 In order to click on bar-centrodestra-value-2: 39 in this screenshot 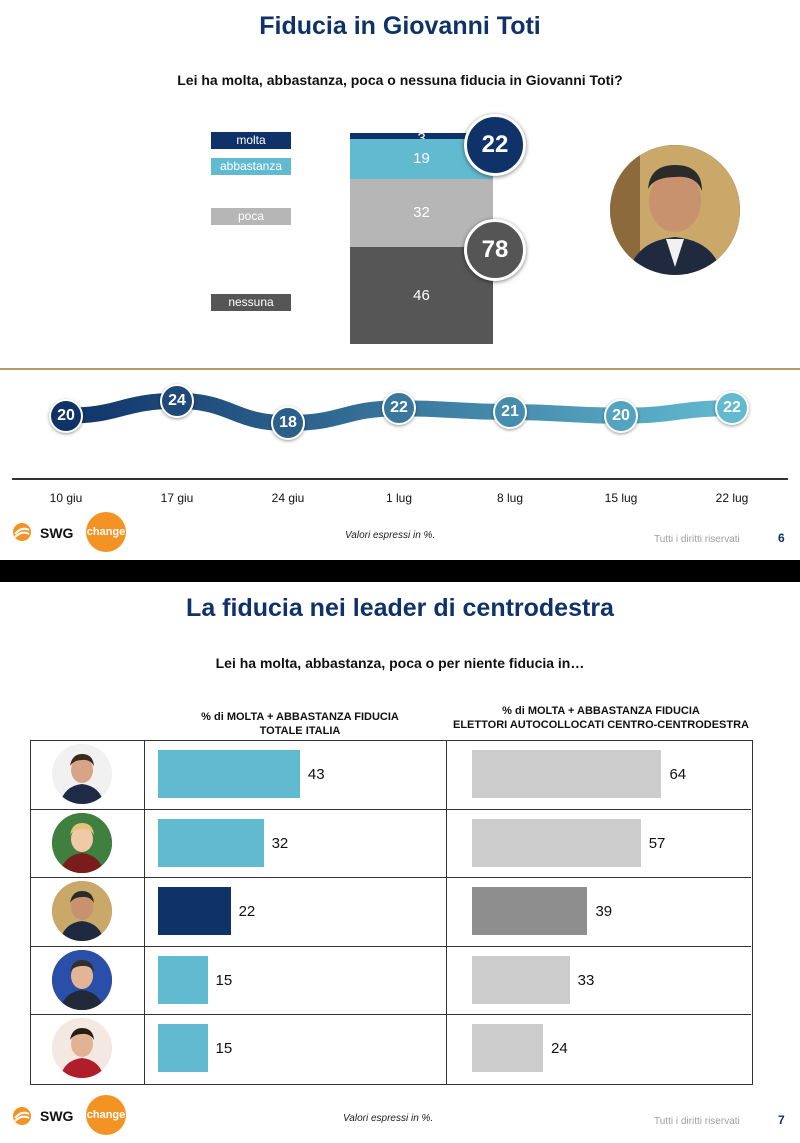, I will do `click(604, 912)`.